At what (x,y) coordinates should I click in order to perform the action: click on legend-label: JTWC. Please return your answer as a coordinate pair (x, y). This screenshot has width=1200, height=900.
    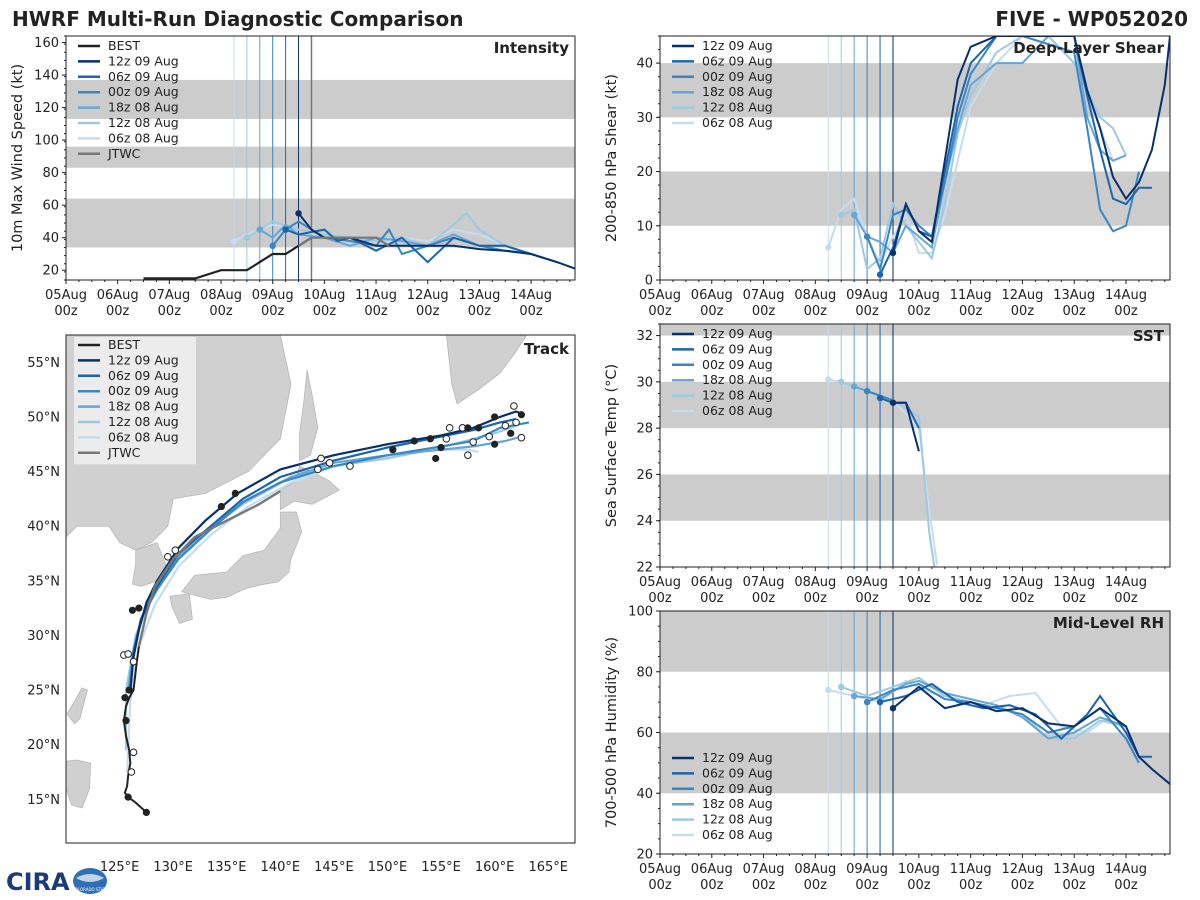
    Looking at the image, I should click on (124, 452).